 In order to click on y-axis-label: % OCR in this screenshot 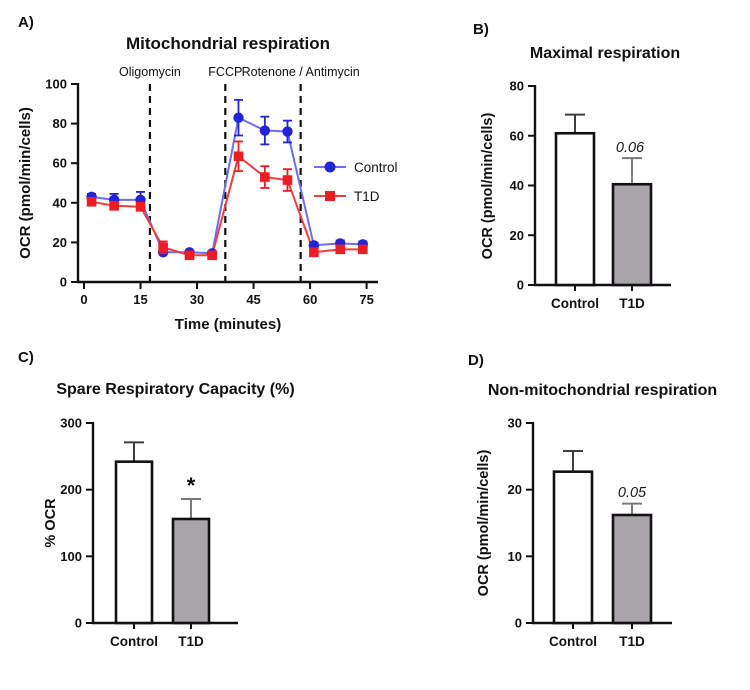, I will do `click(51, 523)`.